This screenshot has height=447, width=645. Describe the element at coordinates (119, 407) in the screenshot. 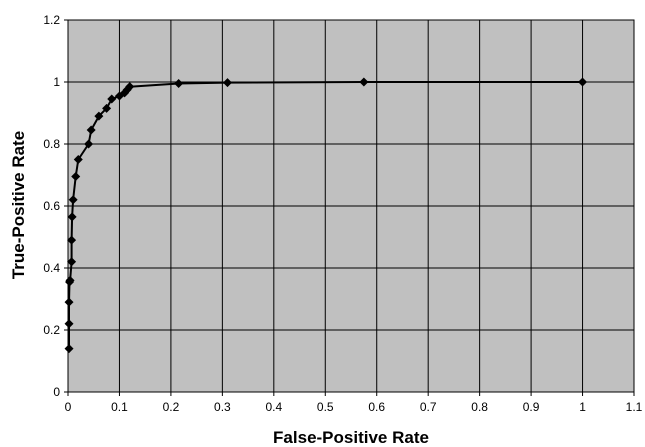

I see `x-tick-label: 0.1` at that location.